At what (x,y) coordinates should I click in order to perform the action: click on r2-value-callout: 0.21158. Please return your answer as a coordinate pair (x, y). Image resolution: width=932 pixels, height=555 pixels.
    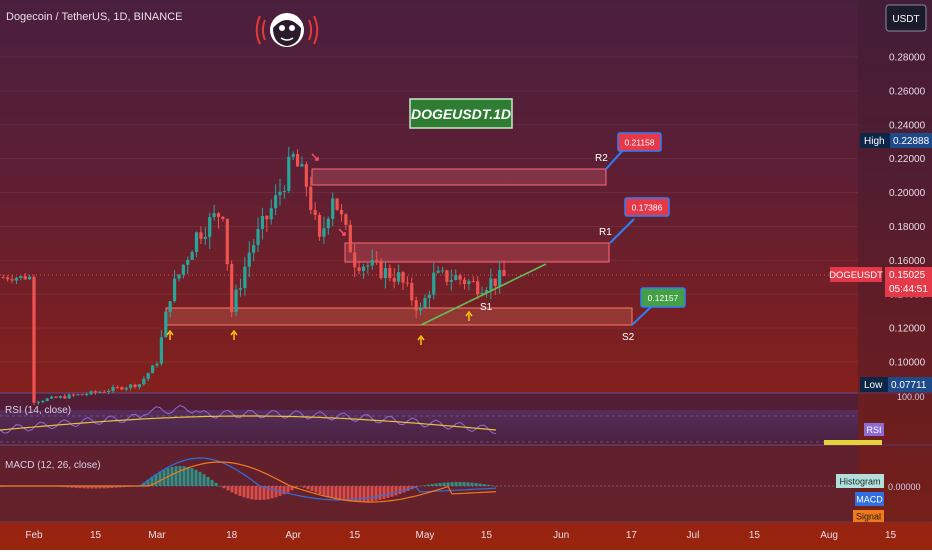
    Looking at the image, I should click on (639, 142).